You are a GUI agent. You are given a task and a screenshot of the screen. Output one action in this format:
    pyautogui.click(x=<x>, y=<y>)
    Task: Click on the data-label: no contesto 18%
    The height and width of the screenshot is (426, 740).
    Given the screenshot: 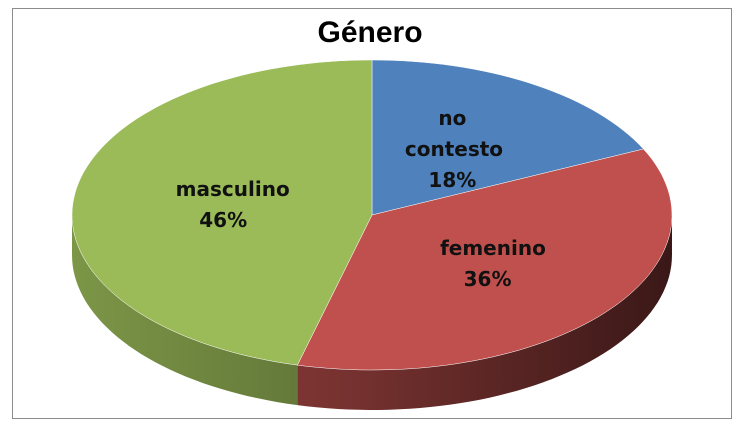 What is the action you would take?
    pyautogui.click(x=452, y=149)
    